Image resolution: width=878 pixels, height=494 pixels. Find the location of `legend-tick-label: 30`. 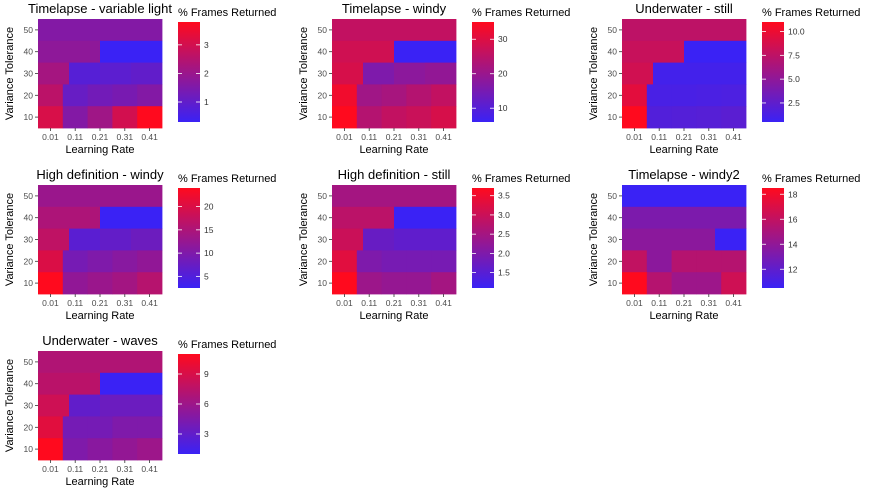

legend-tick-label: 30 is located at coordinates (503, 39).